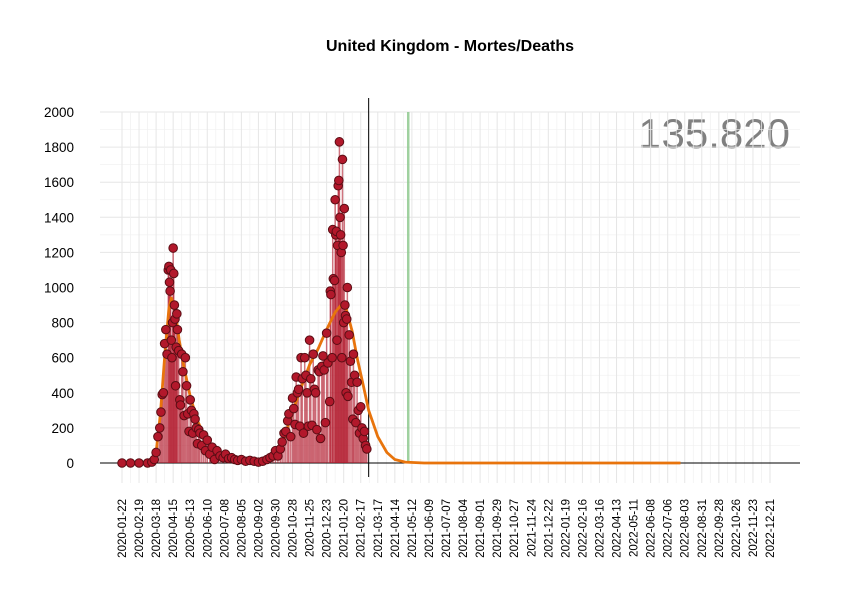  I want to click on x-tick-label: 2020-08-05, so click(242, 528).